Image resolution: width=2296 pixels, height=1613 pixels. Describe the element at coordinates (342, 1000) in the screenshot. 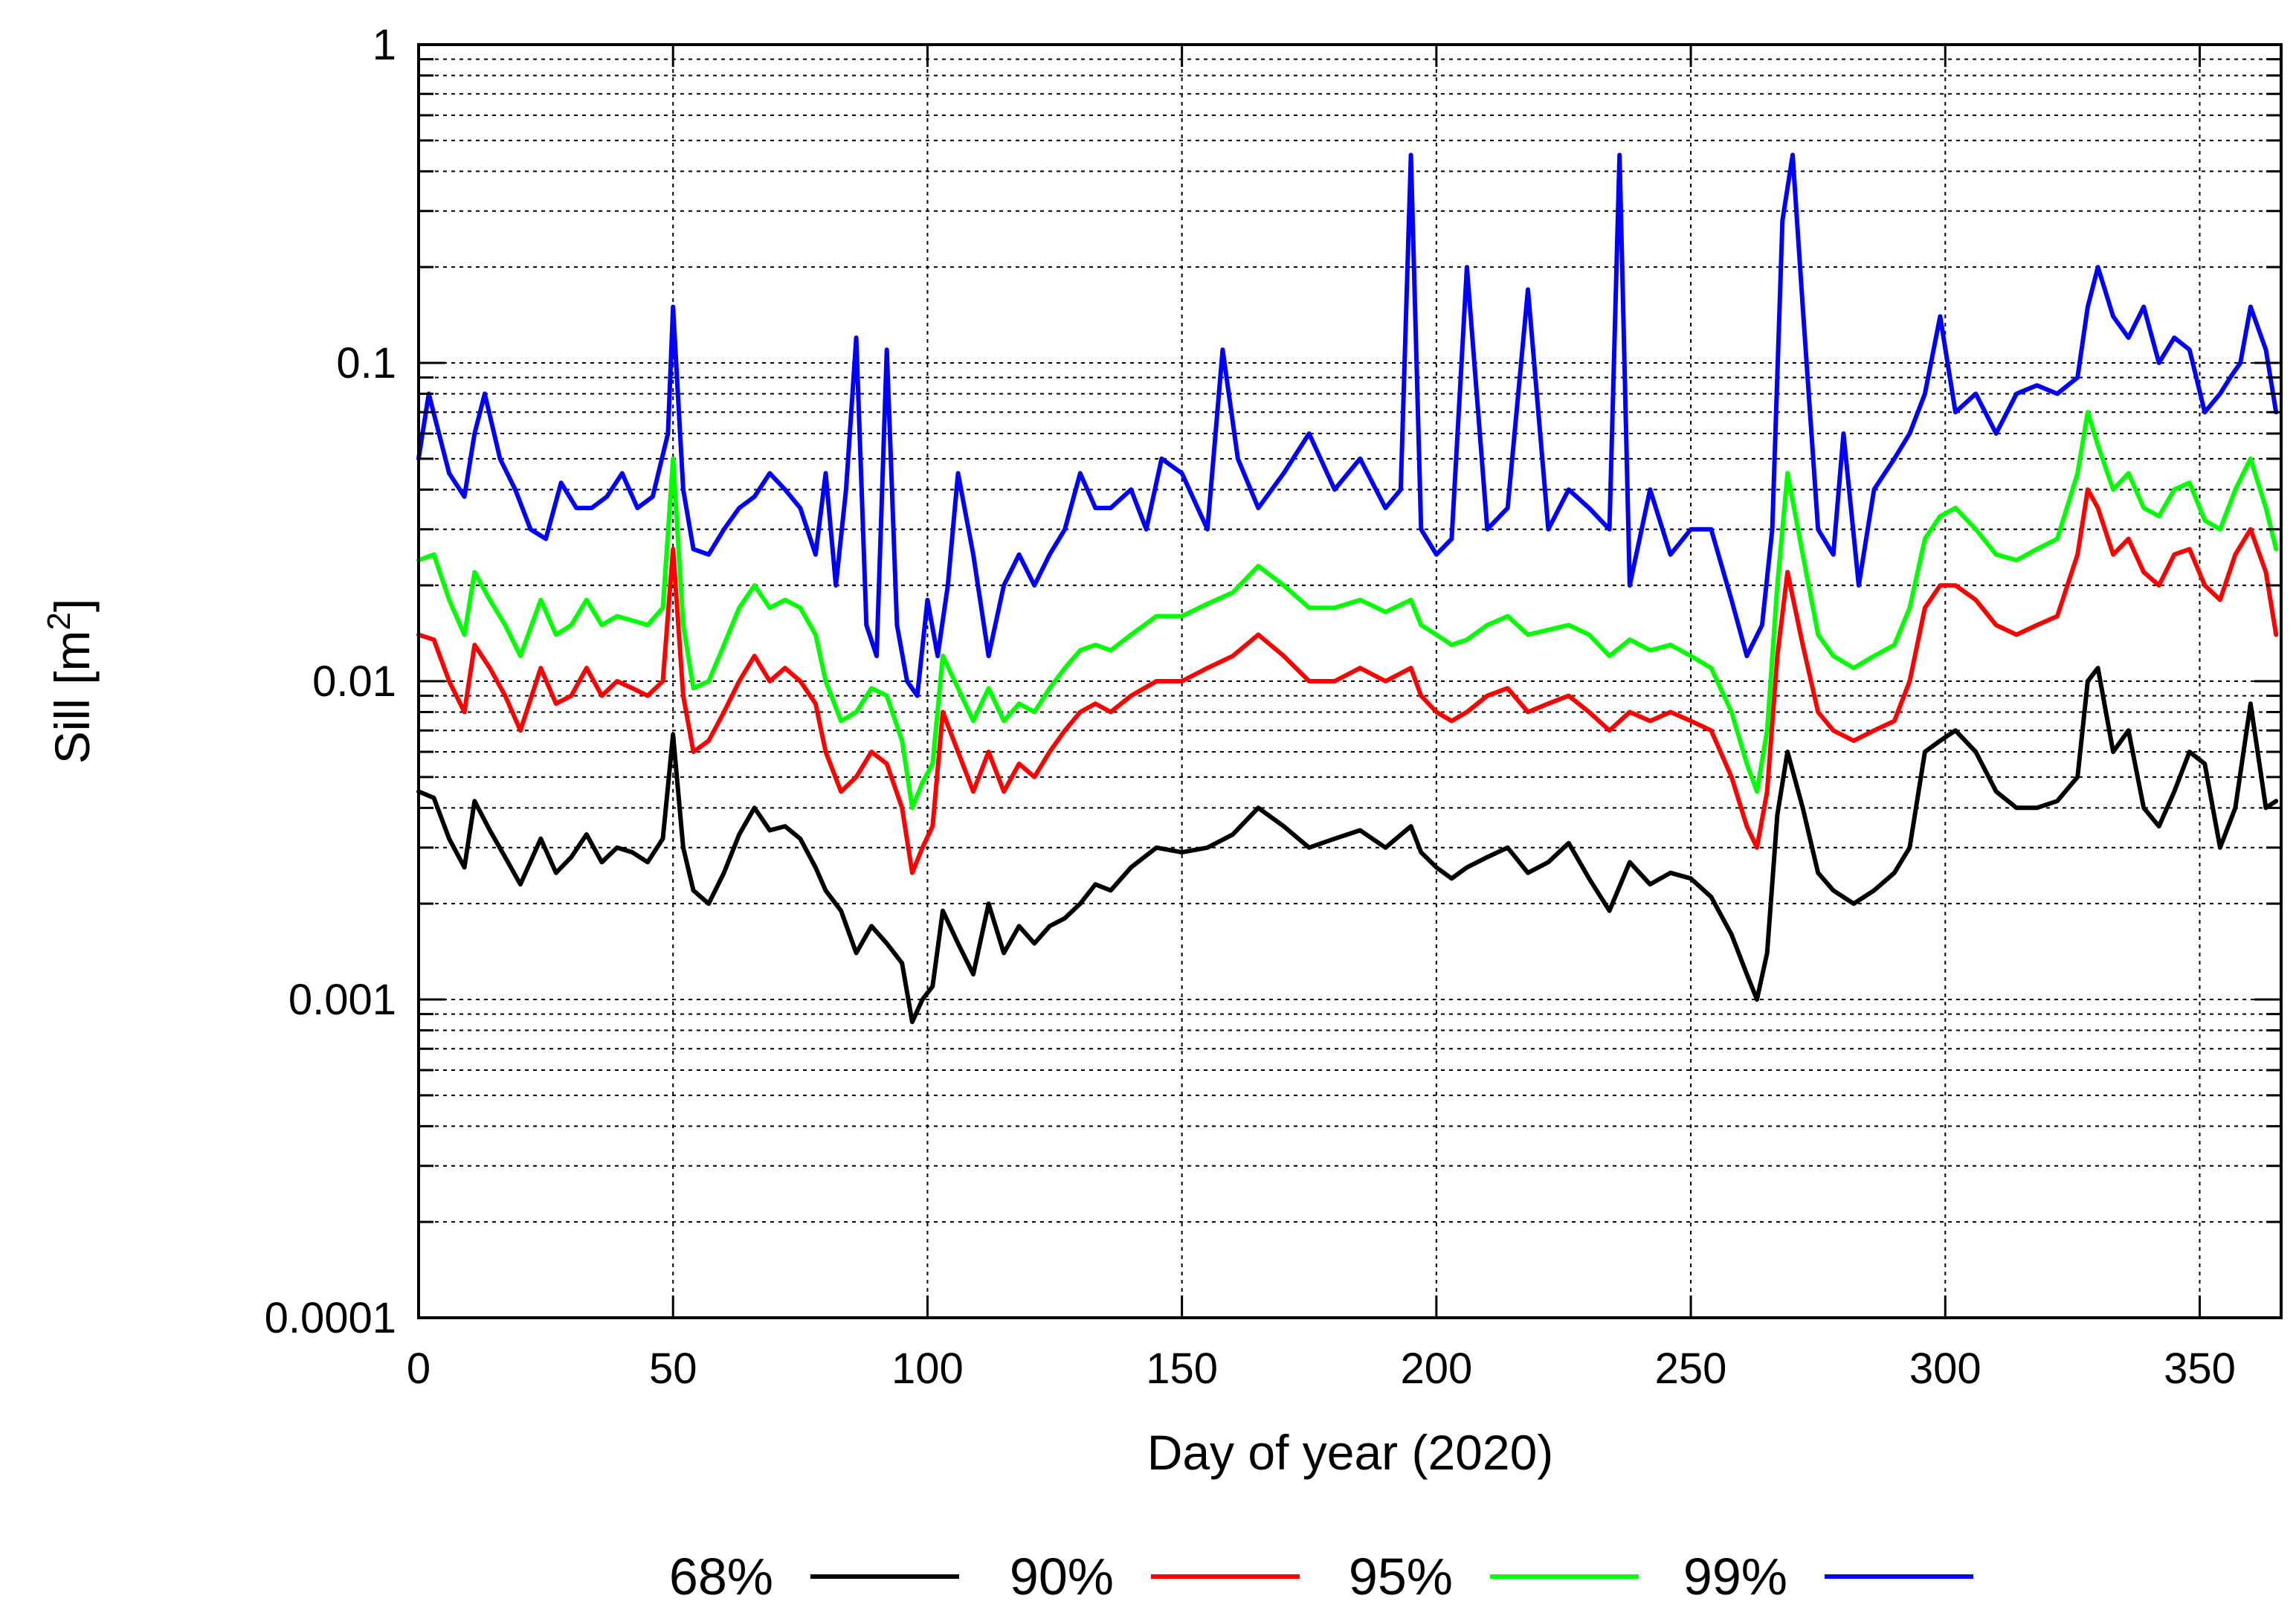

I see `y-tick-label: 0.001` at that location.